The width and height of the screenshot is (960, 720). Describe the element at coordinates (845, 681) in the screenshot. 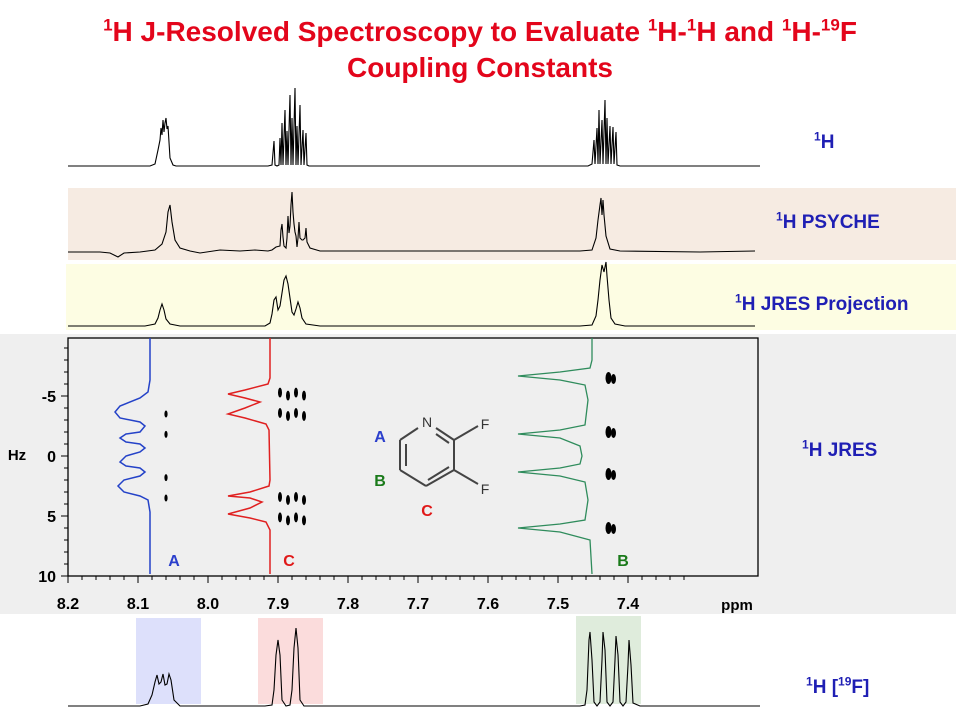

I see `label-sup: 19` at that location.